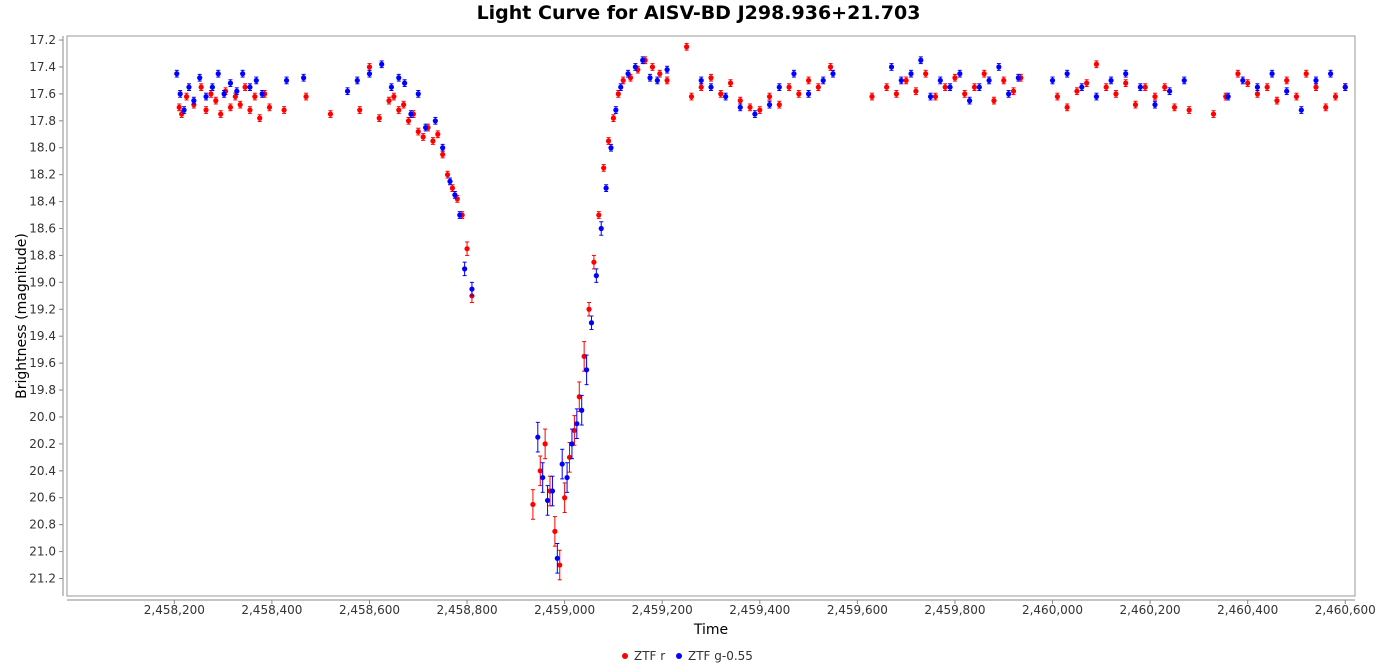 Image resolution: width=1397 pixels, height=667 pixels. I want to click on x-axis-label: Time, so click(710, 630).